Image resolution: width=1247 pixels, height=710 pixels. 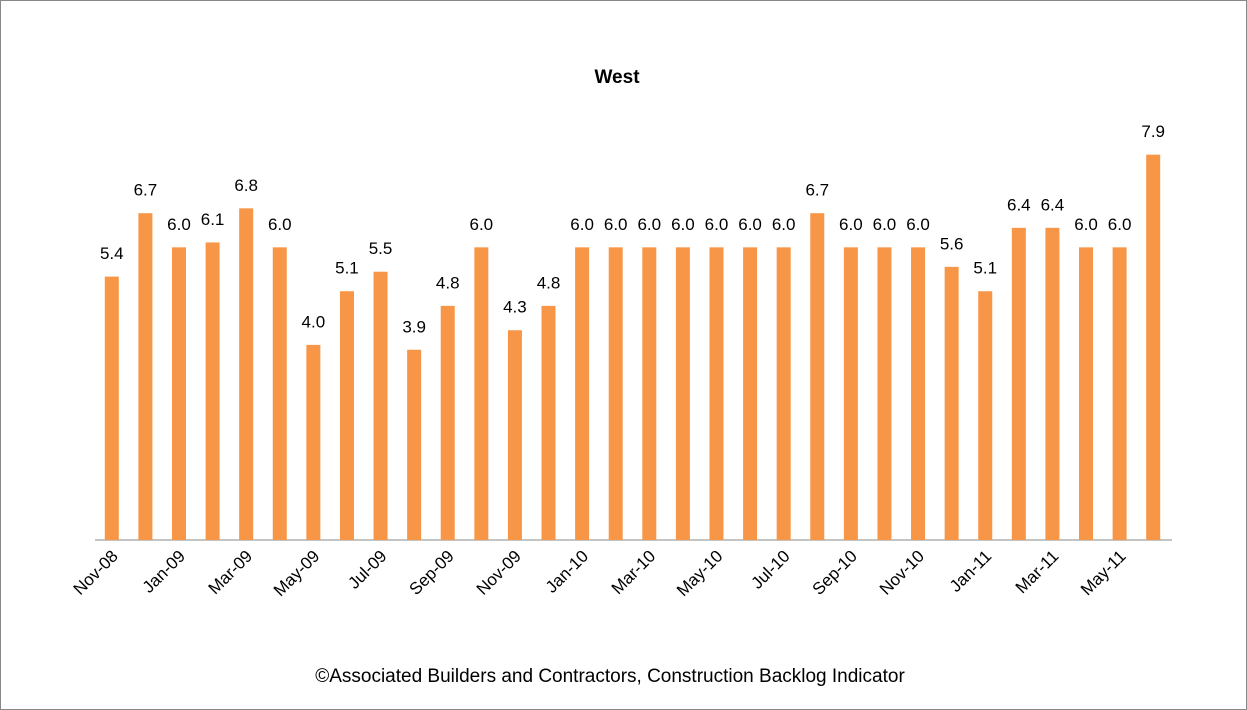 I want to click on data-label: 5.4, so click(x=112, y=253).